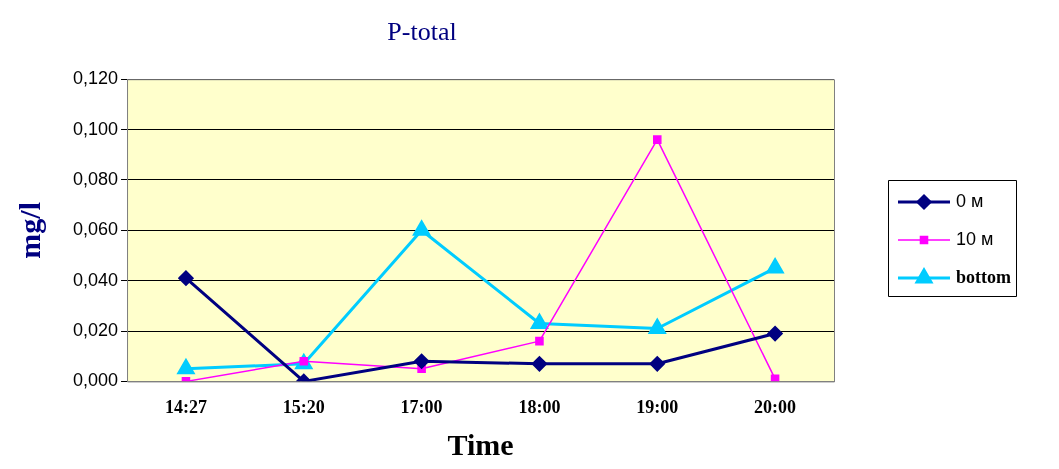  What do you see at coordinates (96, 128) in the screenshot?
I see `y-tick-label: 0,100` at bounding box center [96, 128].